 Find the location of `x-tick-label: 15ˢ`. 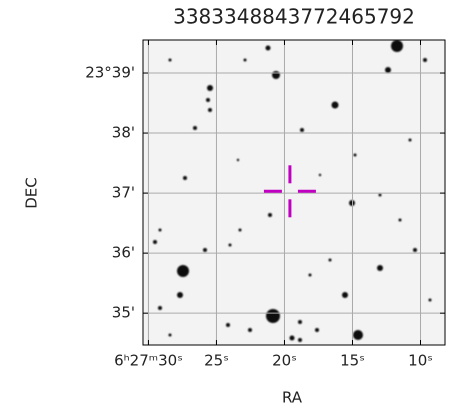

x-tick-label: 15ˢ is located at coordinates (352, 361).